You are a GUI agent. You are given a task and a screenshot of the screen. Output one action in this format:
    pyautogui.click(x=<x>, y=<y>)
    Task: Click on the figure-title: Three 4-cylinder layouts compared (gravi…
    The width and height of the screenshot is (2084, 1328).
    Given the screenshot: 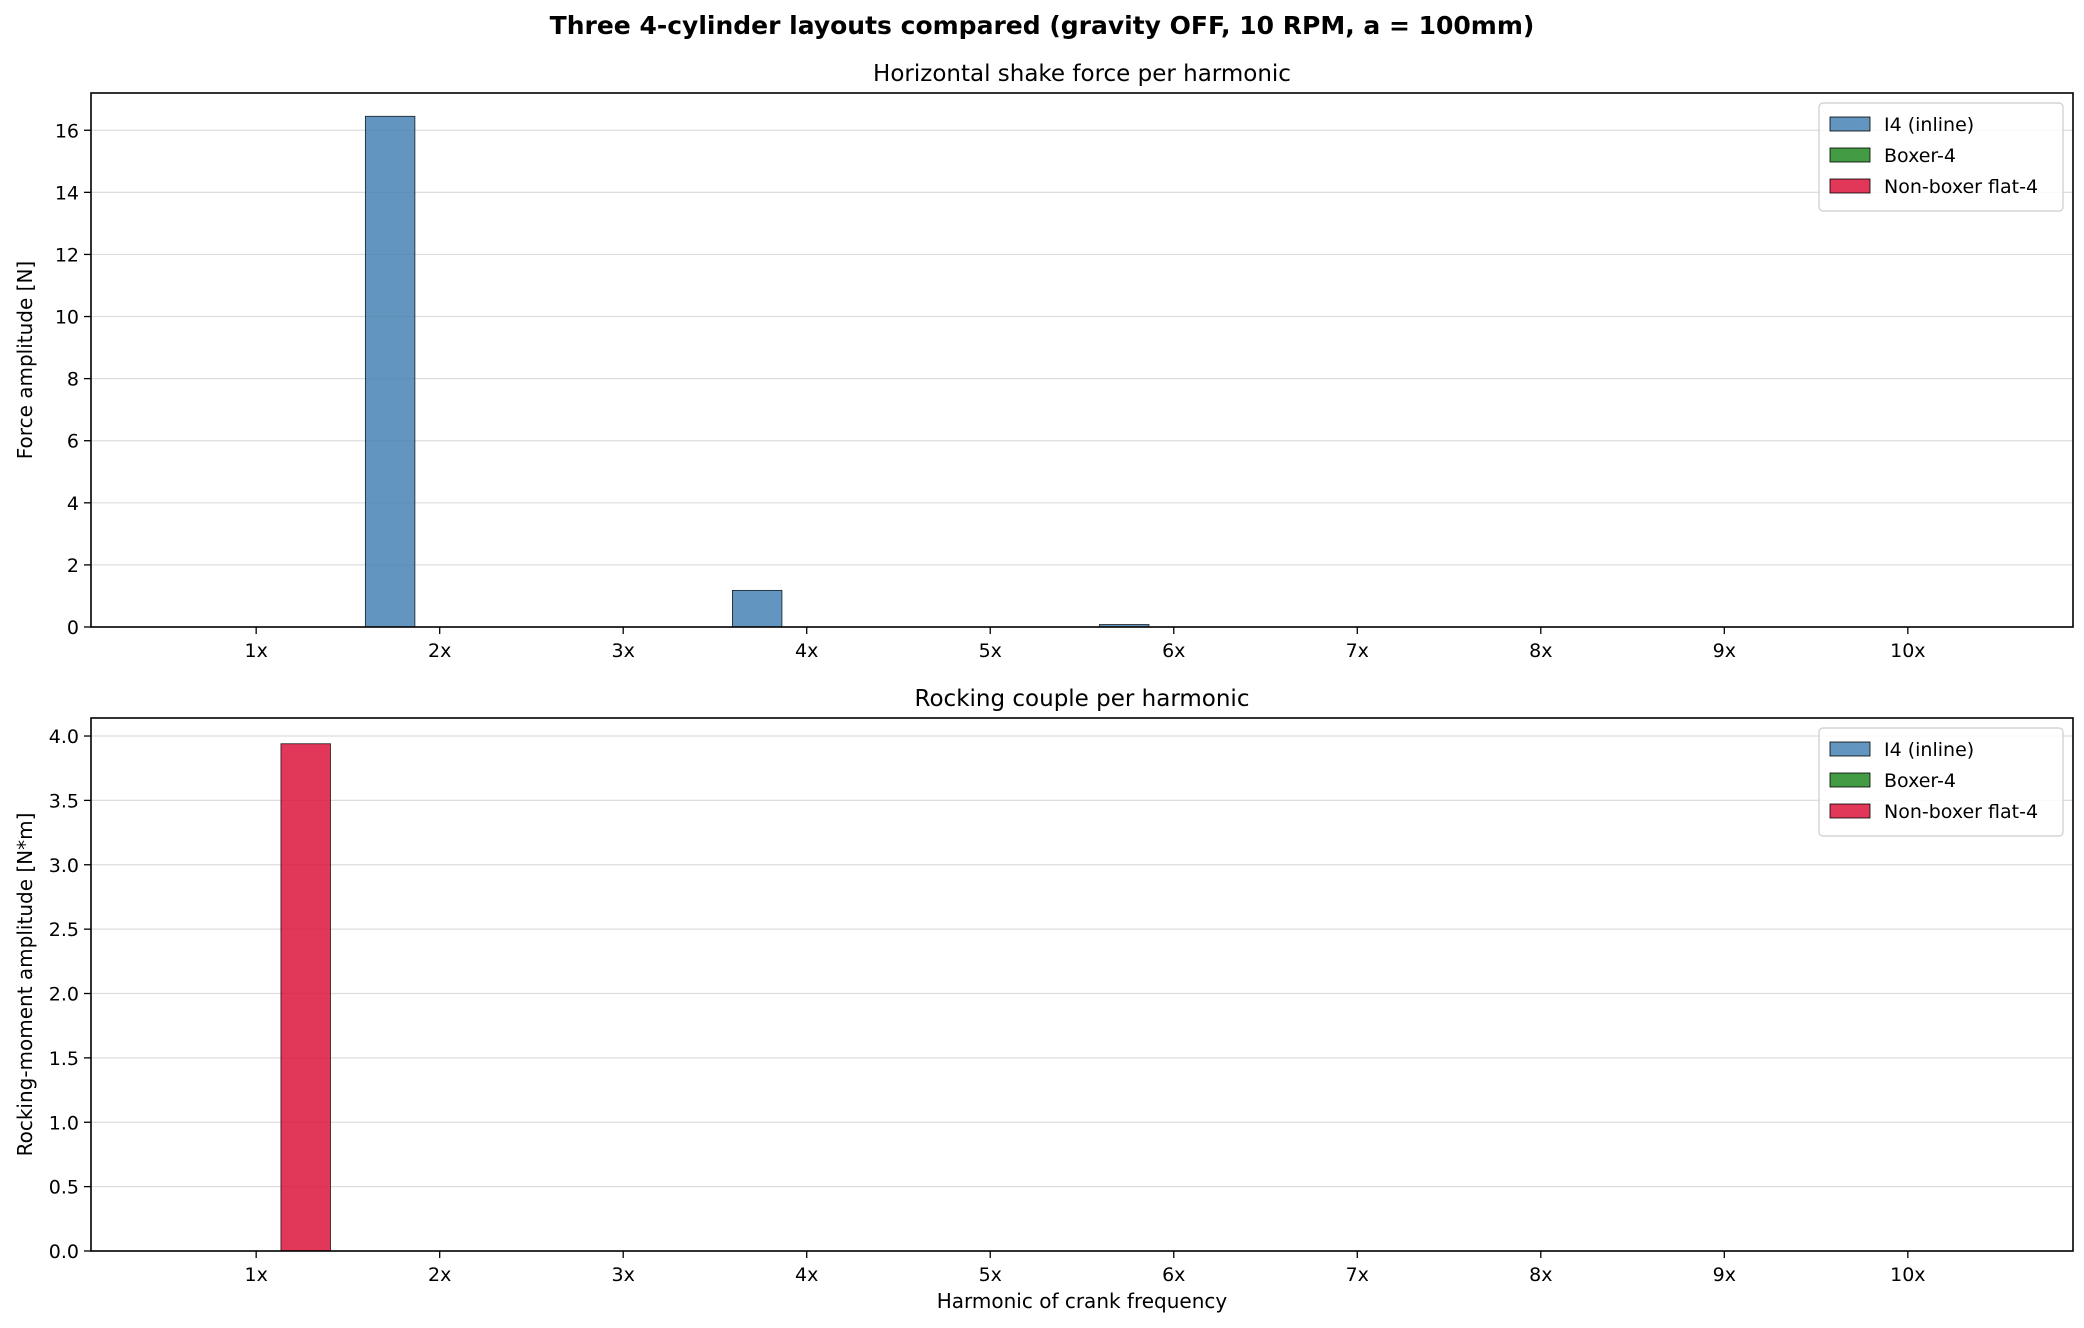 What is the action you would take?
    pyautogui.click(x=1042, y=25)
    